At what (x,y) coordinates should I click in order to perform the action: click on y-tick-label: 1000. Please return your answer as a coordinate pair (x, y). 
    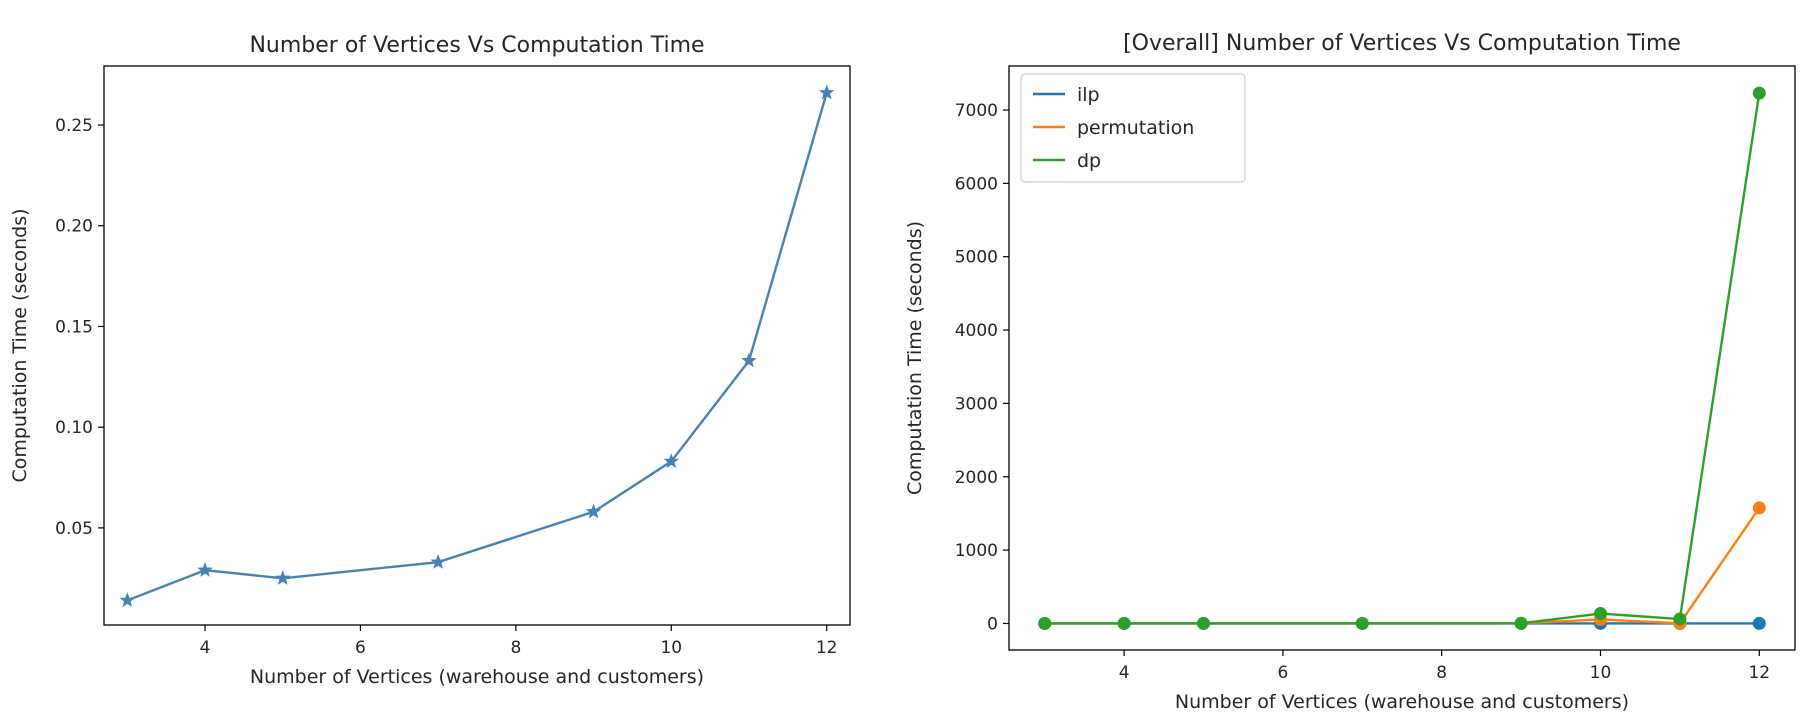
    Looking at the image, I should click on (976, 551).